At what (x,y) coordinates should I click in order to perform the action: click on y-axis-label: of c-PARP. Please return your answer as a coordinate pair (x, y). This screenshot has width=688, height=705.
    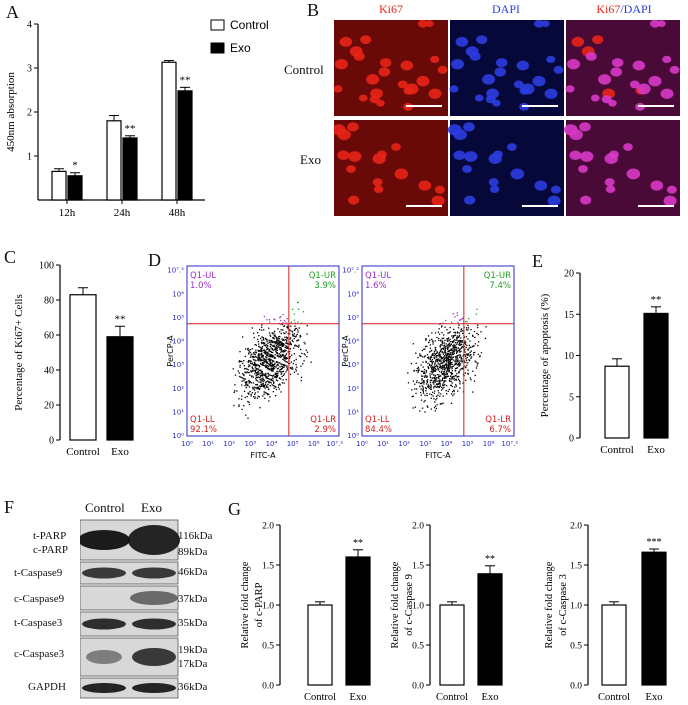
    Looking at the image, I should click on (259, 604).